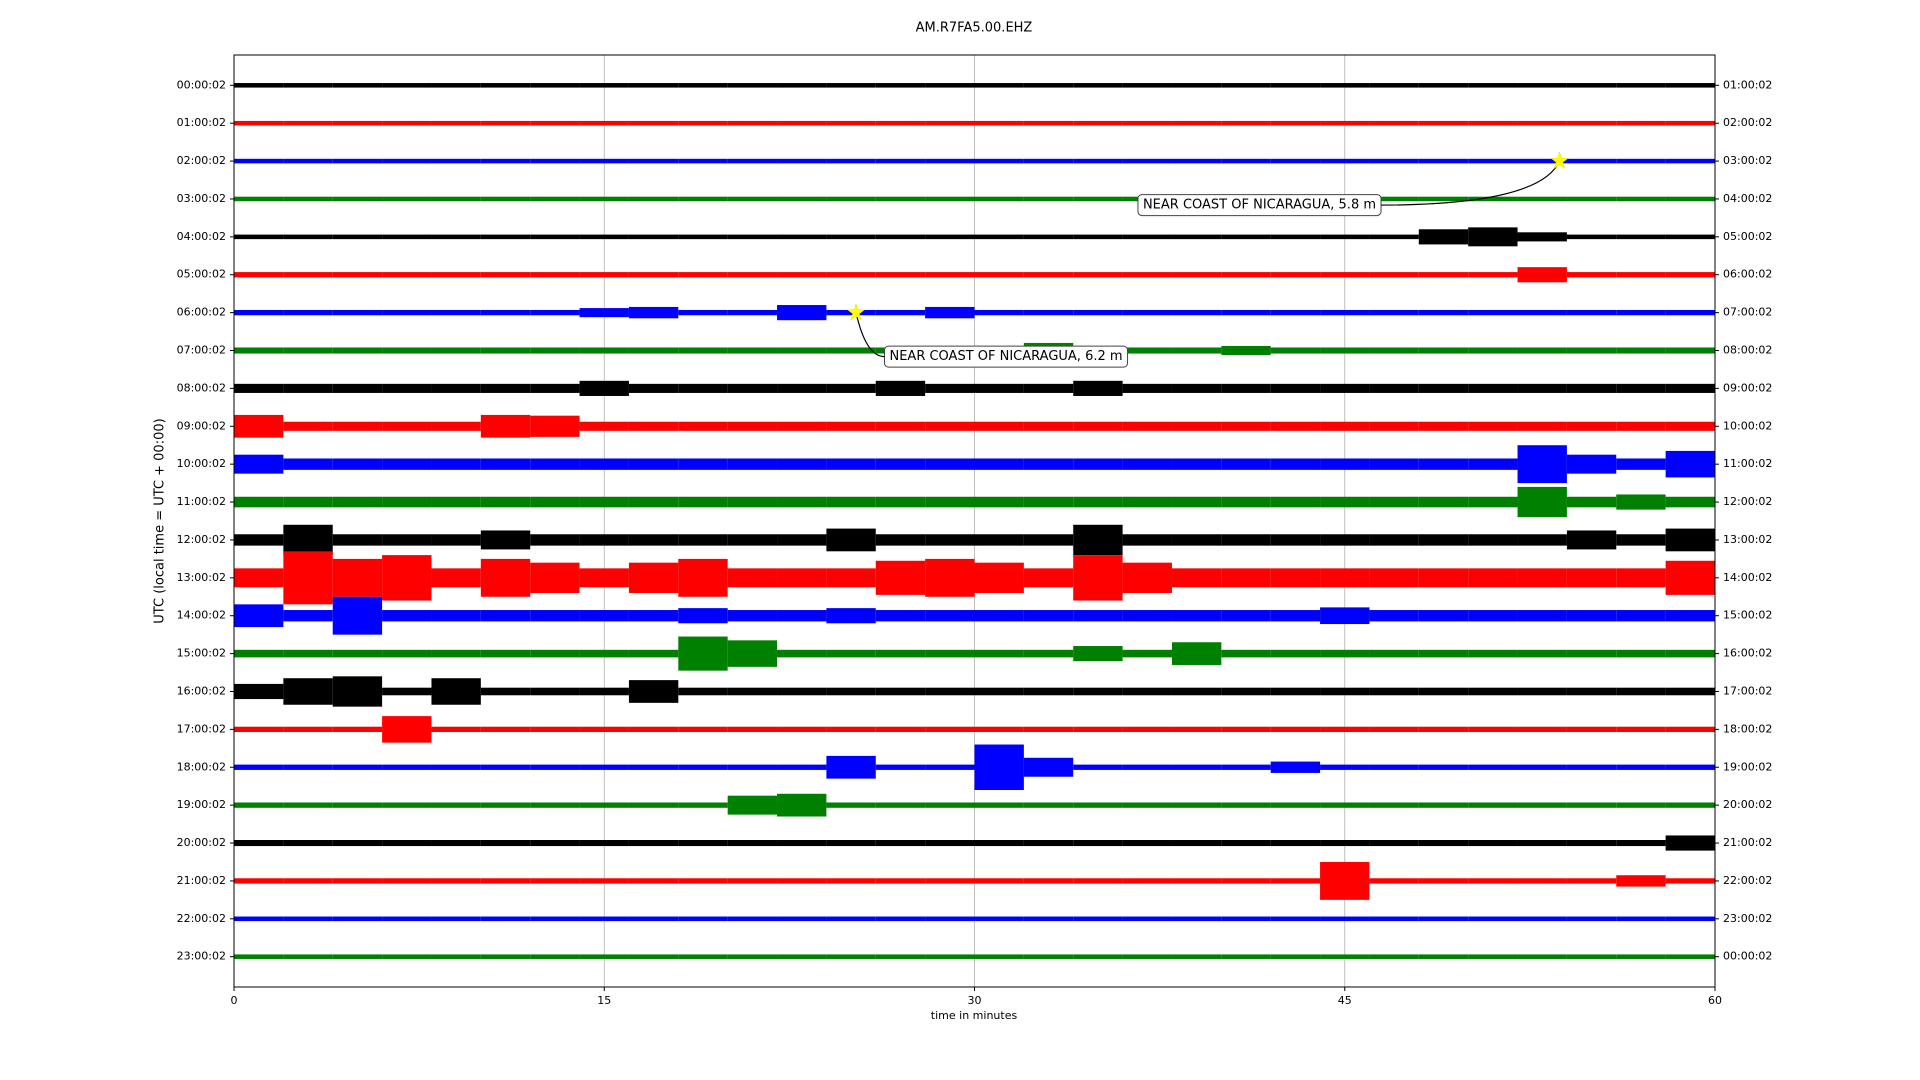  What do you see at coordinates (1259, 205) in the screenshot?
I see `annotation-text: NEAR COAST OF NICARAGUA, 5.8 m` at bounding box center [1259, 205].